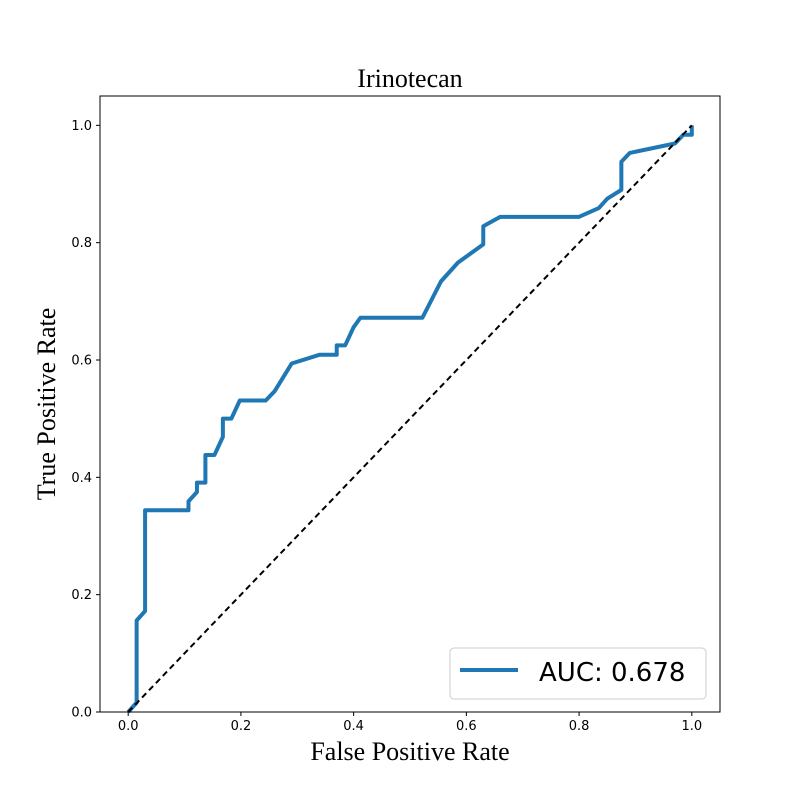 Image resolution: width=800 pixels, height=805 pixels. I want to click on x-axis-label: False Positive Rate, so click(409, 751).